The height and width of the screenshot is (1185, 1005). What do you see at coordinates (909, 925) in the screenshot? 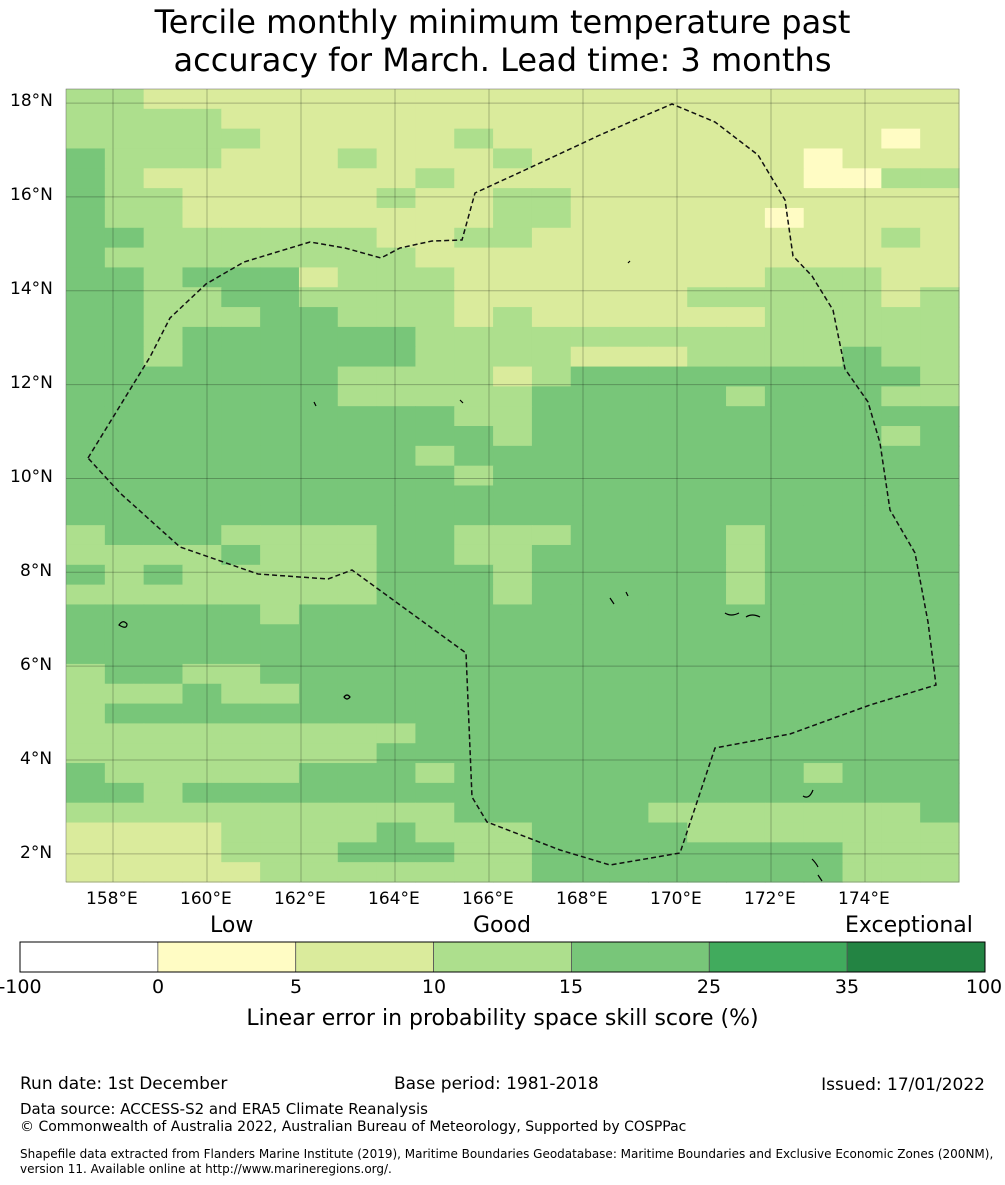
I see `colorbar-word-exceptional: Exceptional` at bounding box center [909, 925].